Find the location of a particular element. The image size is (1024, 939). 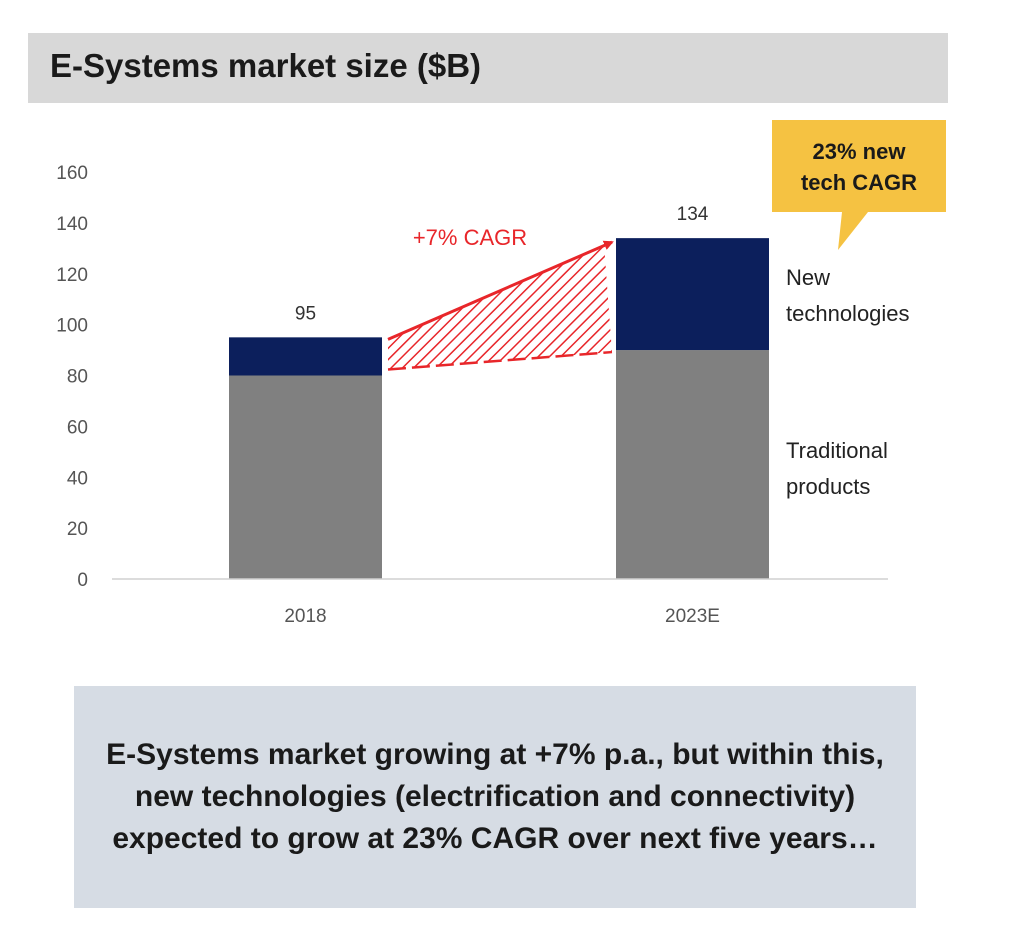

callout-line-2: tech CAGR is located at coordinates (859, 182).